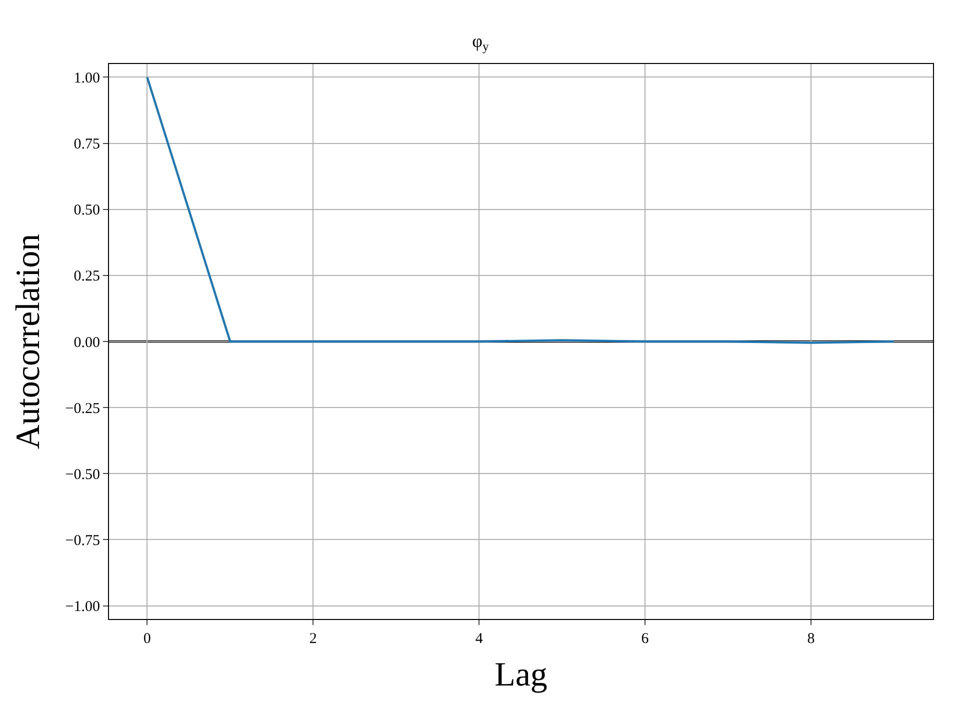 This screenshot has height=721, width=961. I want to click on x-tick-label: 8, so click(811, 639).